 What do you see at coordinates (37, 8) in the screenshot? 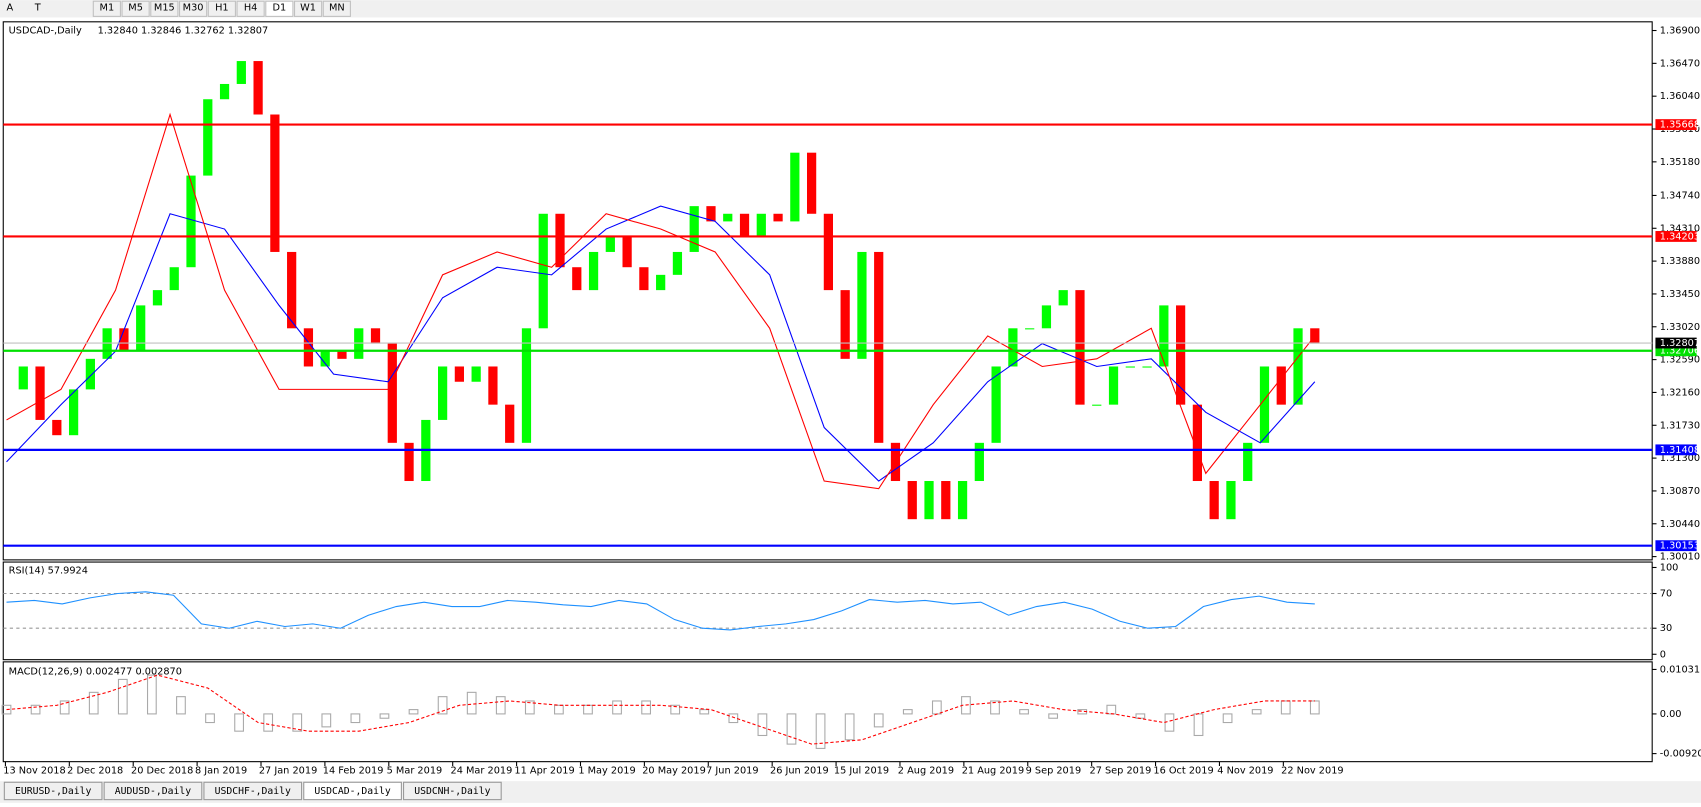
I see `tool-button: T` at bounding box center [37, 8].